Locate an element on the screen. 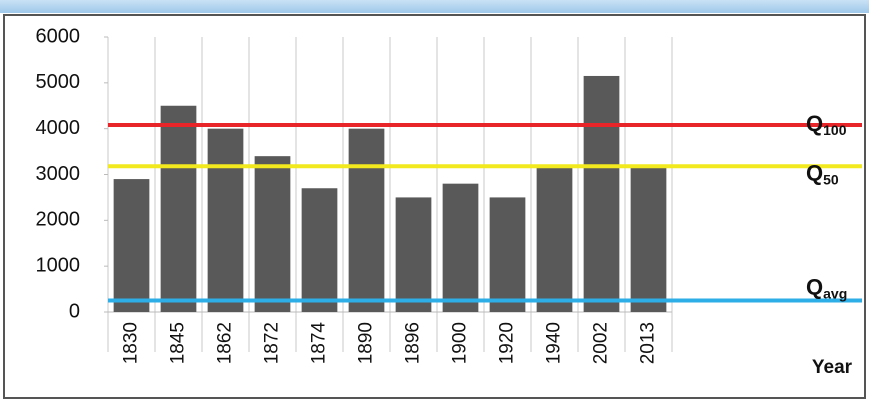 The height and width of the screenshot is (402, 869). y-tick-label: 2000 is located at coordinates (58, 220).